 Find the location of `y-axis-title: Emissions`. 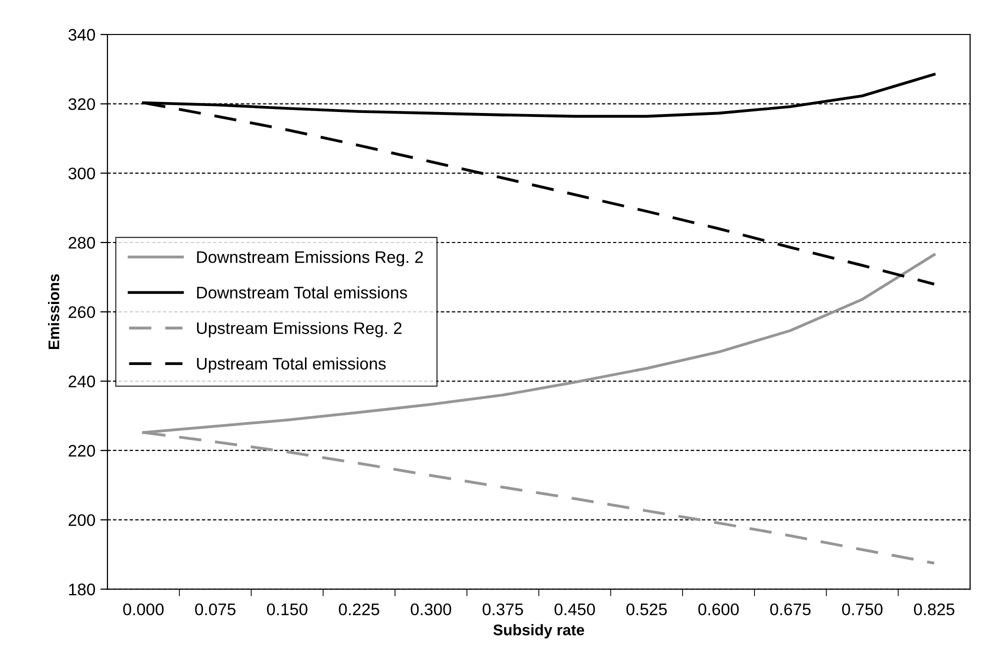

y-axis-title: Emissions is located at coordinates (54, 312).